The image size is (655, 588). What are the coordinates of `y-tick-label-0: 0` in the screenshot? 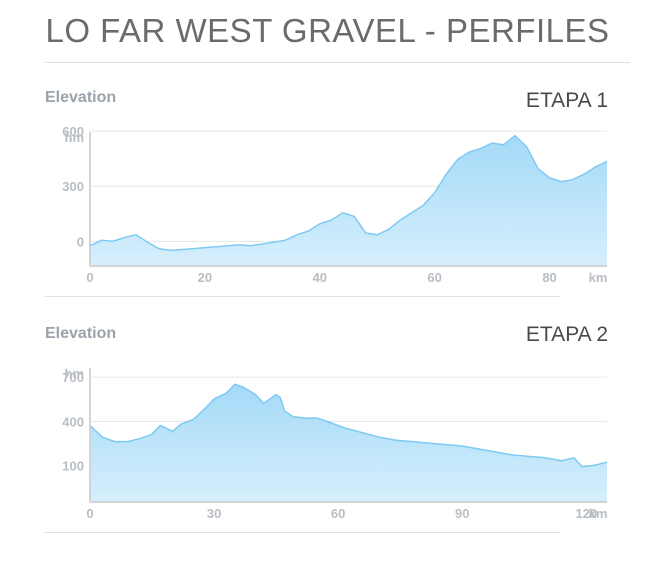 It's located at (80, 241).